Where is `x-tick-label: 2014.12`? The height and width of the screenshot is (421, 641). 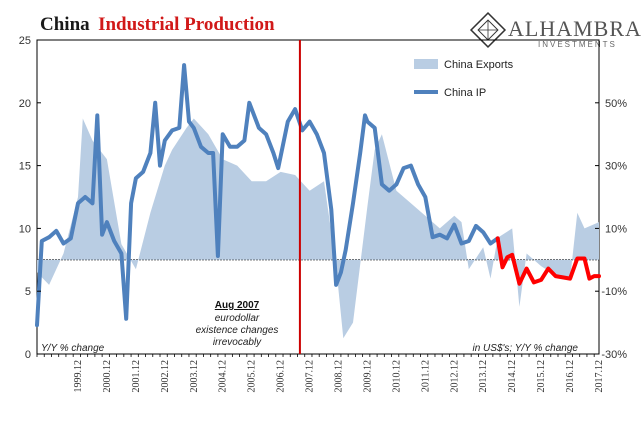 x-tick-label: 2014.12 is located at coordinates (512, 376).